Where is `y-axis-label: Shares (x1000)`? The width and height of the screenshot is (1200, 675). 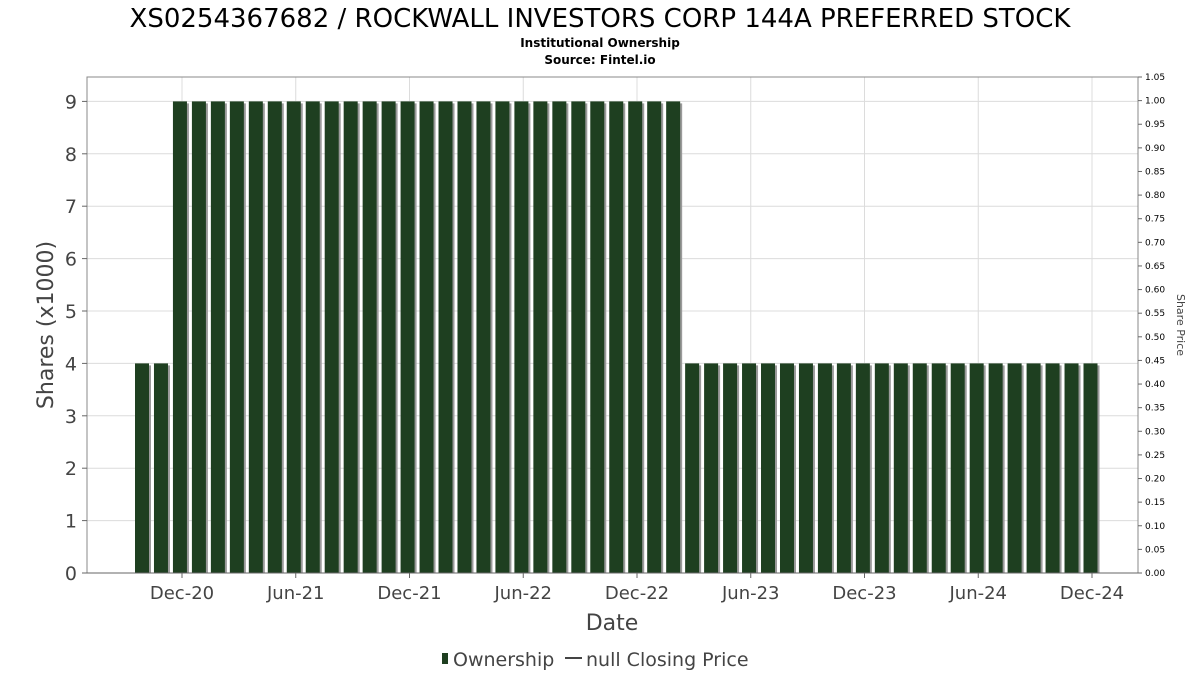 y-axis-label: Shares (x1000) is located at coordinates (46, 325).